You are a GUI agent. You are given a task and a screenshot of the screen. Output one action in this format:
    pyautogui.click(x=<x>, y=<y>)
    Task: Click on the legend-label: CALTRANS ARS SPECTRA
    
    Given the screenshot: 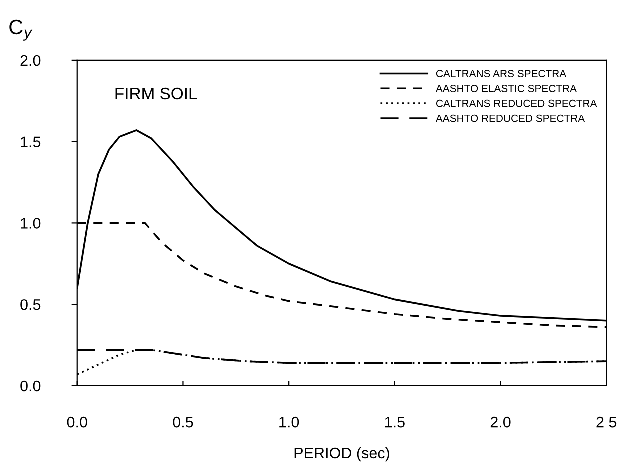 What is the action you would take?
    pyautogui.click(x=501, y=74)
    